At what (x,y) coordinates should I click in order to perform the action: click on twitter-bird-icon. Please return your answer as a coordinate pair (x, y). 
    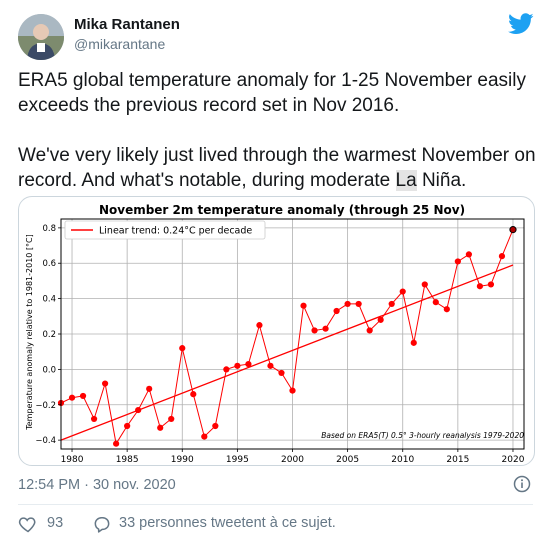
    Looking at the image, I should click on (521, 24).